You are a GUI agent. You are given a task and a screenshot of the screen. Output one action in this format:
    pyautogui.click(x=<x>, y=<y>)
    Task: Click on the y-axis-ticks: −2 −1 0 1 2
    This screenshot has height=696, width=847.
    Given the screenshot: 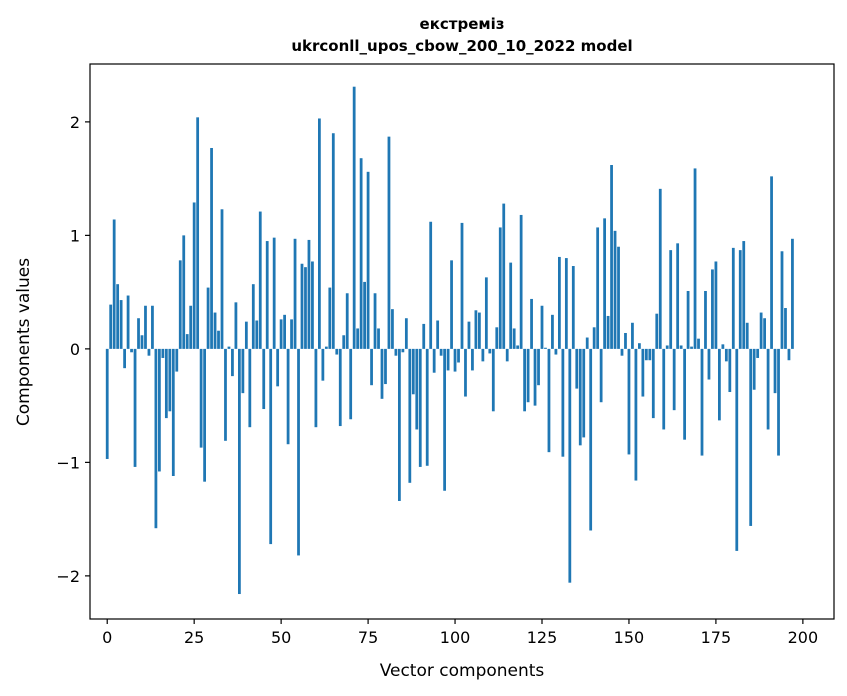 What is the action you would take?
    pyautogui.click(x=73, y=349)
    